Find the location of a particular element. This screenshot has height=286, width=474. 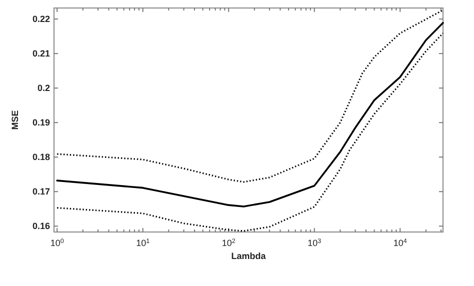

y-tick-label: 0.18 is located at coordinates (41, 157).